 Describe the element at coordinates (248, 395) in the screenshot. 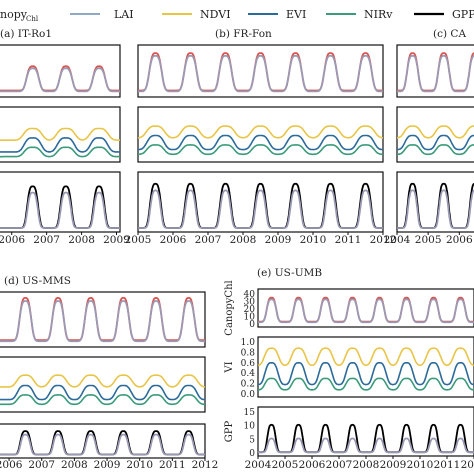

I see `y-tick-label: 0.0` at that location.